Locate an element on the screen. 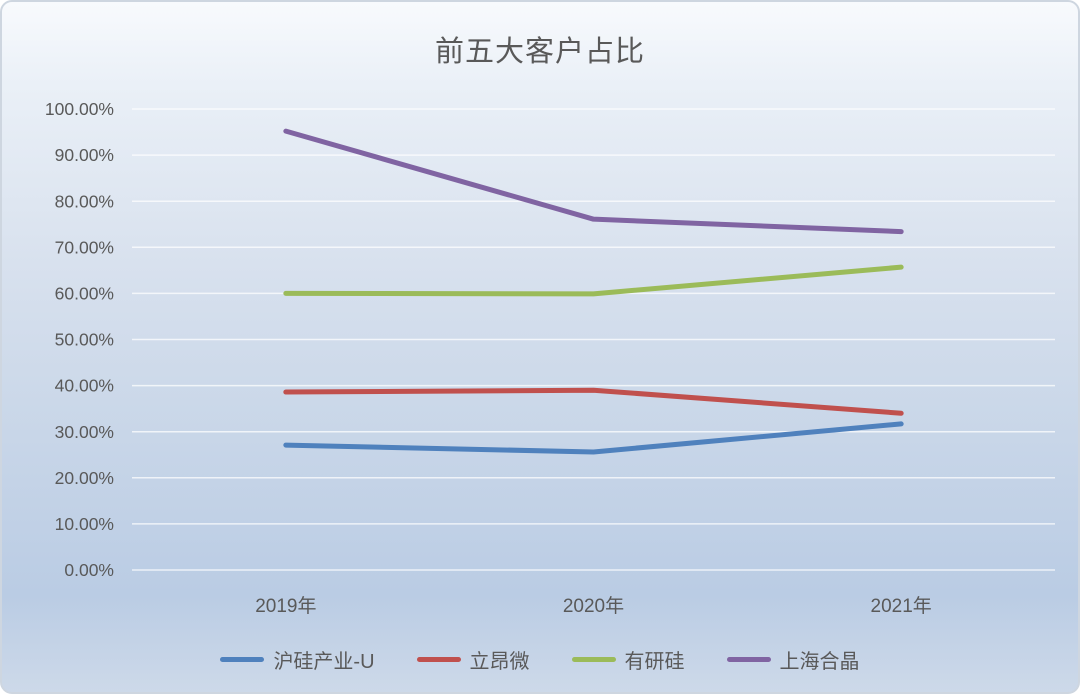 This screenshot has width=1080, height=694. y-axis-tick-label: 10.00% is located at coordinates (84, 524).